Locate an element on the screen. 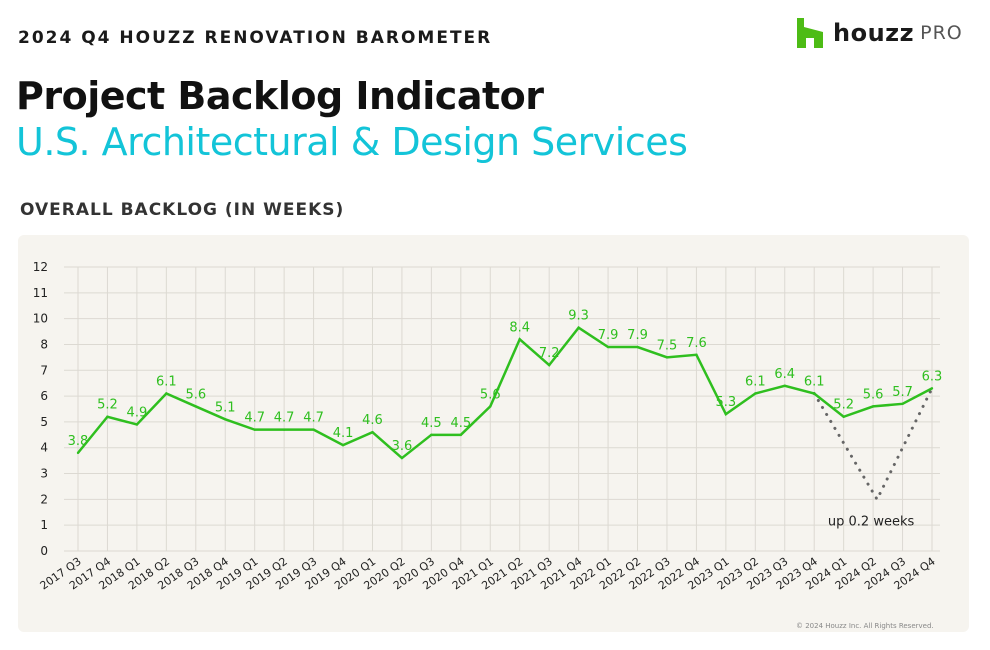  page-subtitle: U.S. Architectural & Design Services is located at coordinates (352, 142).